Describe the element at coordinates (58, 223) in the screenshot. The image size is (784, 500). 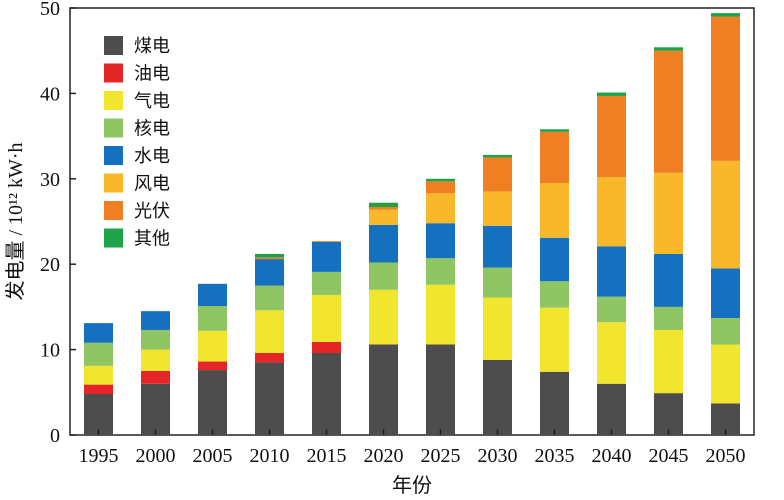
I see `y-axis-ticks: 0 10 20 30 40 50` at that location.